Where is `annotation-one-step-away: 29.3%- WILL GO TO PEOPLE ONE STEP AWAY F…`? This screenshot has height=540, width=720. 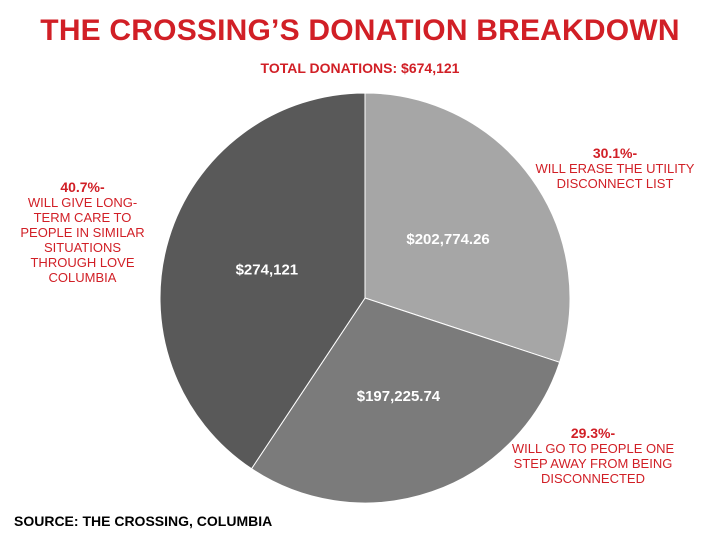 annotation-one-step-away: 29.3%- WILL GO TO PEOPLE ONE STEP AWAY F… is located at coordinates (593, 456).